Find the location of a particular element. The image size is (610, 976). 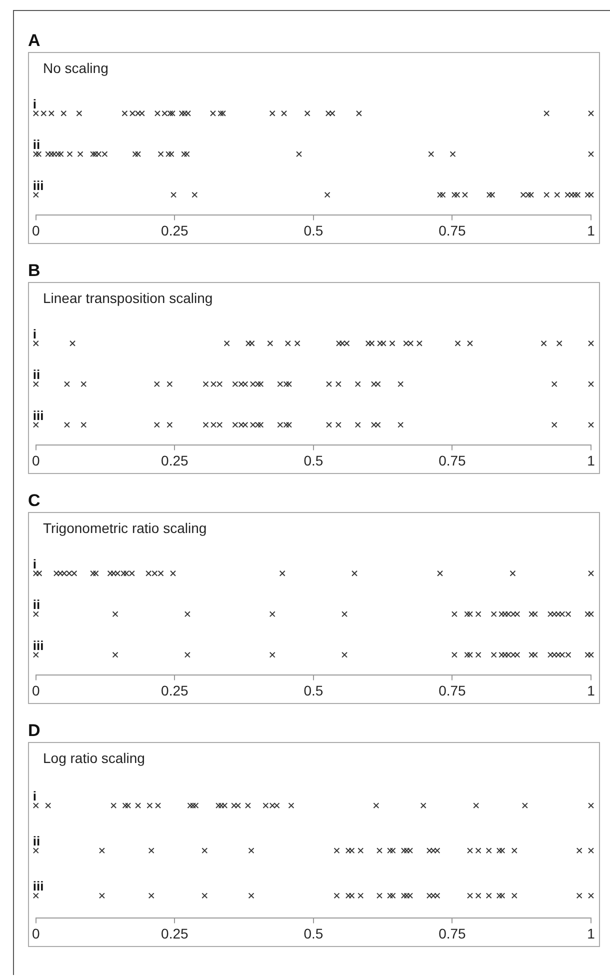

chart-title: C is located at coordinates (35, 501).